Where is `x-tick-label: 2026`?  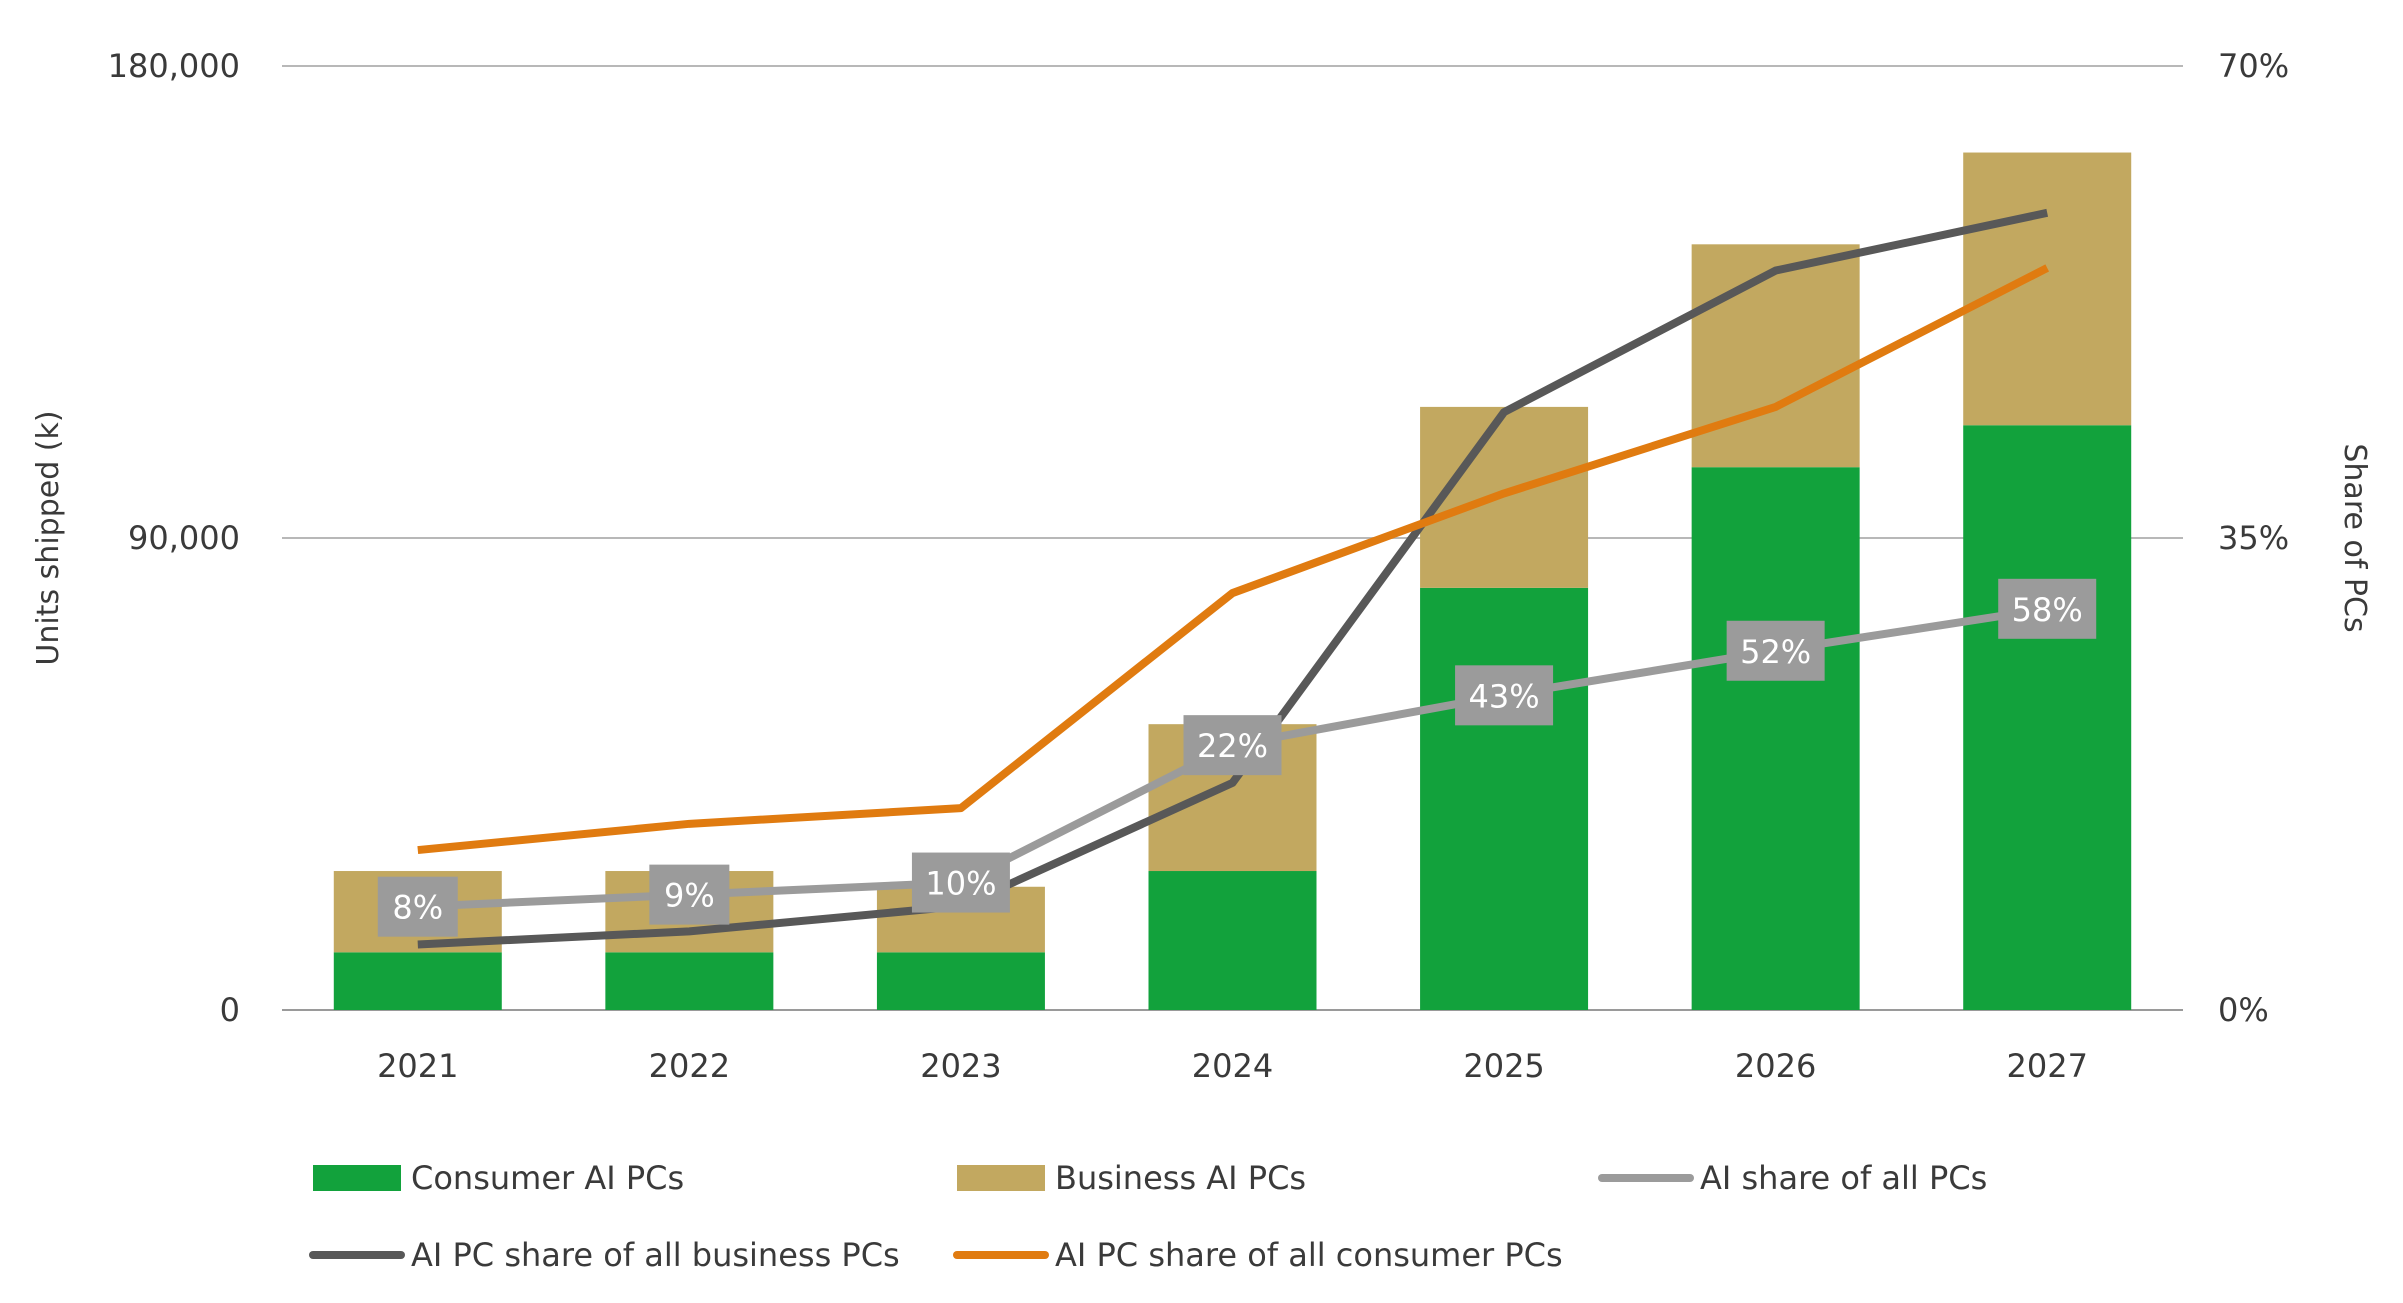
x-tick-label: 2026 is located at coordinates (1775, 1066).